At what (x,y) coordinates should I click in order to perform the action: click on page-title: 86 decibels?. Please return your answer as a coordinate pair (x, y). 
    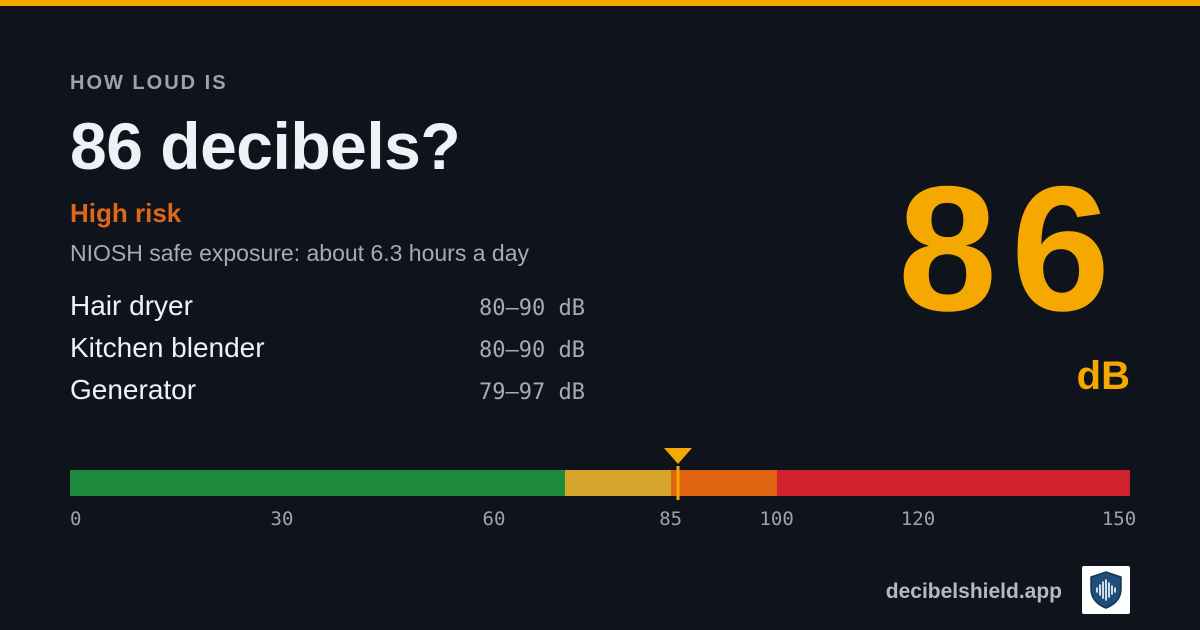
    Looking at the image, I should click on (265, 146).